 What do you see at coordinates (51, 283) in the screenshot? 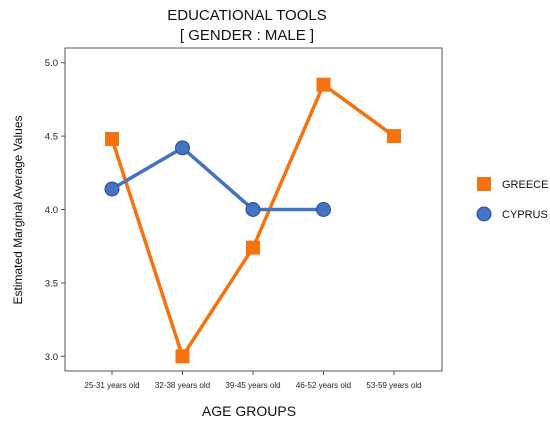
I see `y-tick-label: 3.5` at bounding box center [51, 283].